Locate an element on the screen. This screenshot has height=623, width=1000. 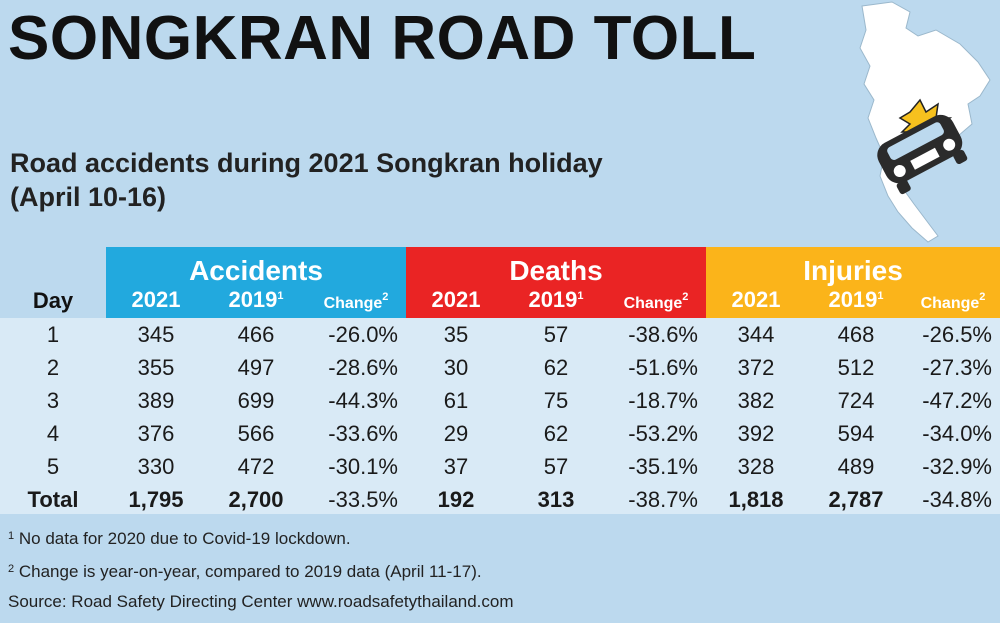
deaths-header: Deaths 2021 20191 Change2 is located at coordinates (556, 282).